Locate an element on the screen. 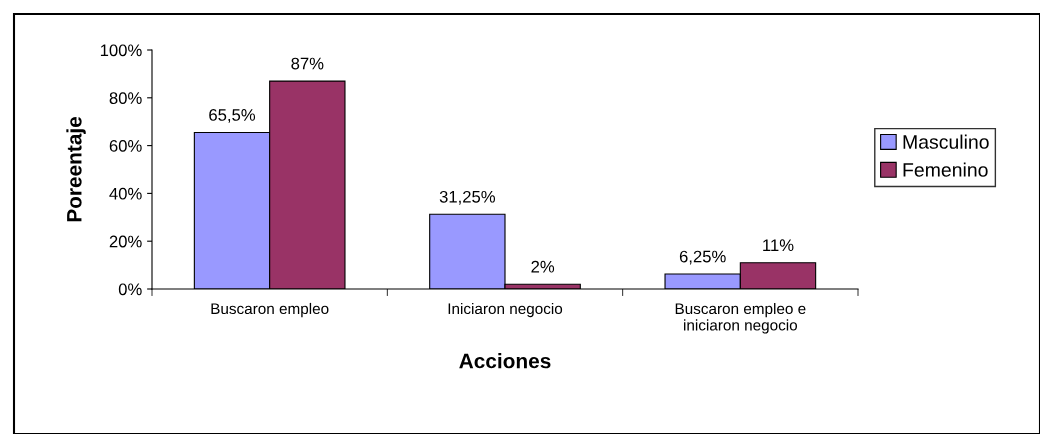  x-tick-label: Buscaron empleo is located at coordinates (270, 310).